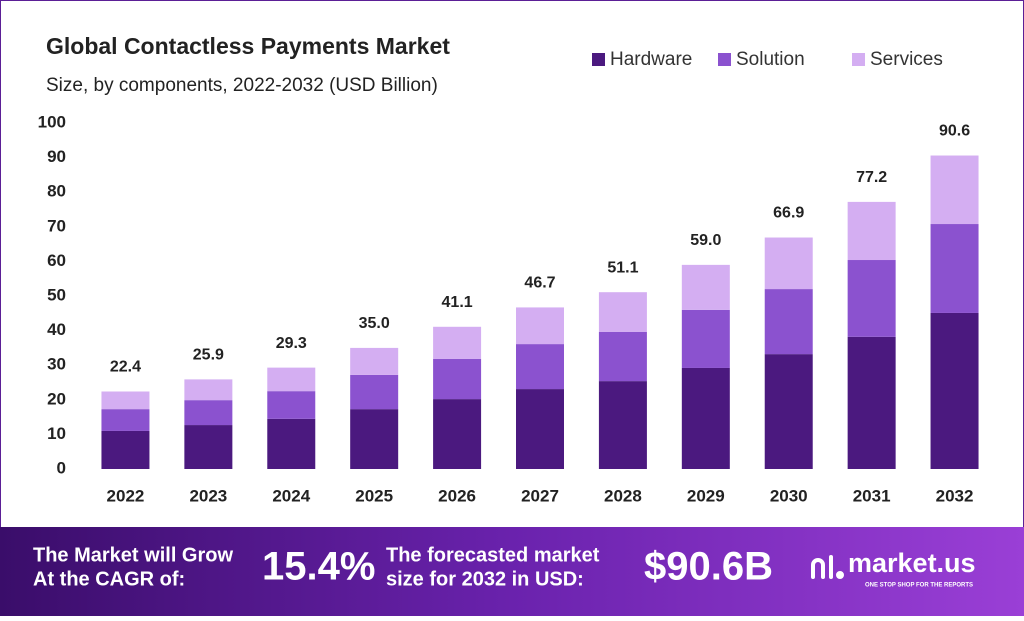 Image resolution: width=1024 pixels, height=621 pixels. What do you see at coordinates (708, 567) in the screenshot?
I see `forecast-value: $90.6B` at bounding box center [708, 567].